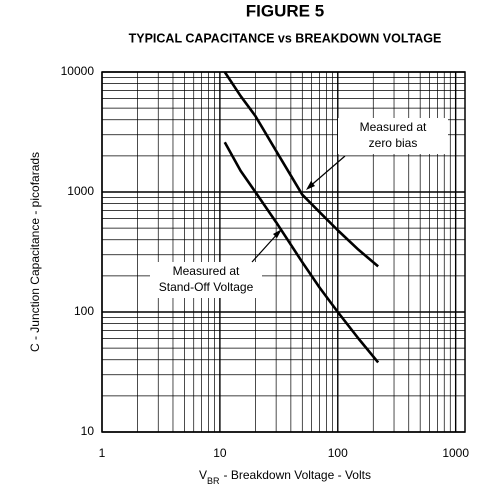 This screenshot has width=489, height=491. Describe the element at coordinates (393, 143) in the screenshot. I see `annotation: zero bias` at that location.